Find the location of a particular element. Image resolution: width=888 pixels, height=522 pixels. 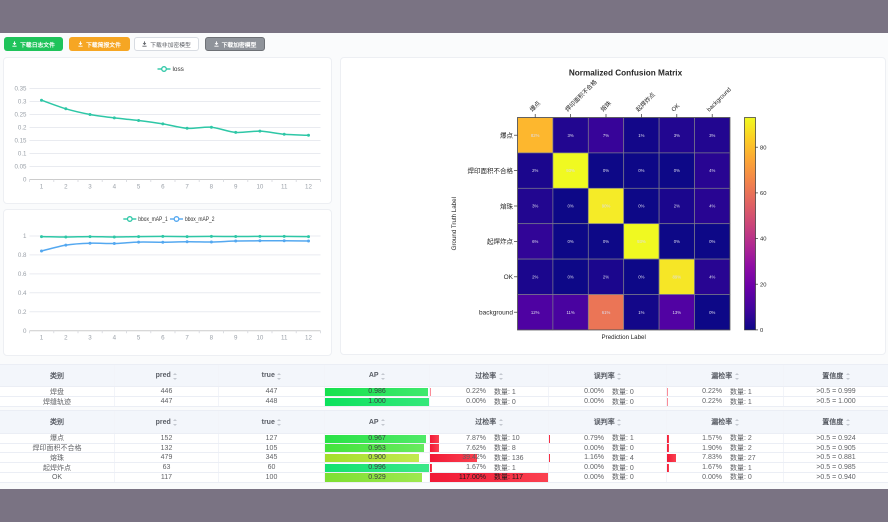

svg-text: loss is located at coordinates (178, 69).